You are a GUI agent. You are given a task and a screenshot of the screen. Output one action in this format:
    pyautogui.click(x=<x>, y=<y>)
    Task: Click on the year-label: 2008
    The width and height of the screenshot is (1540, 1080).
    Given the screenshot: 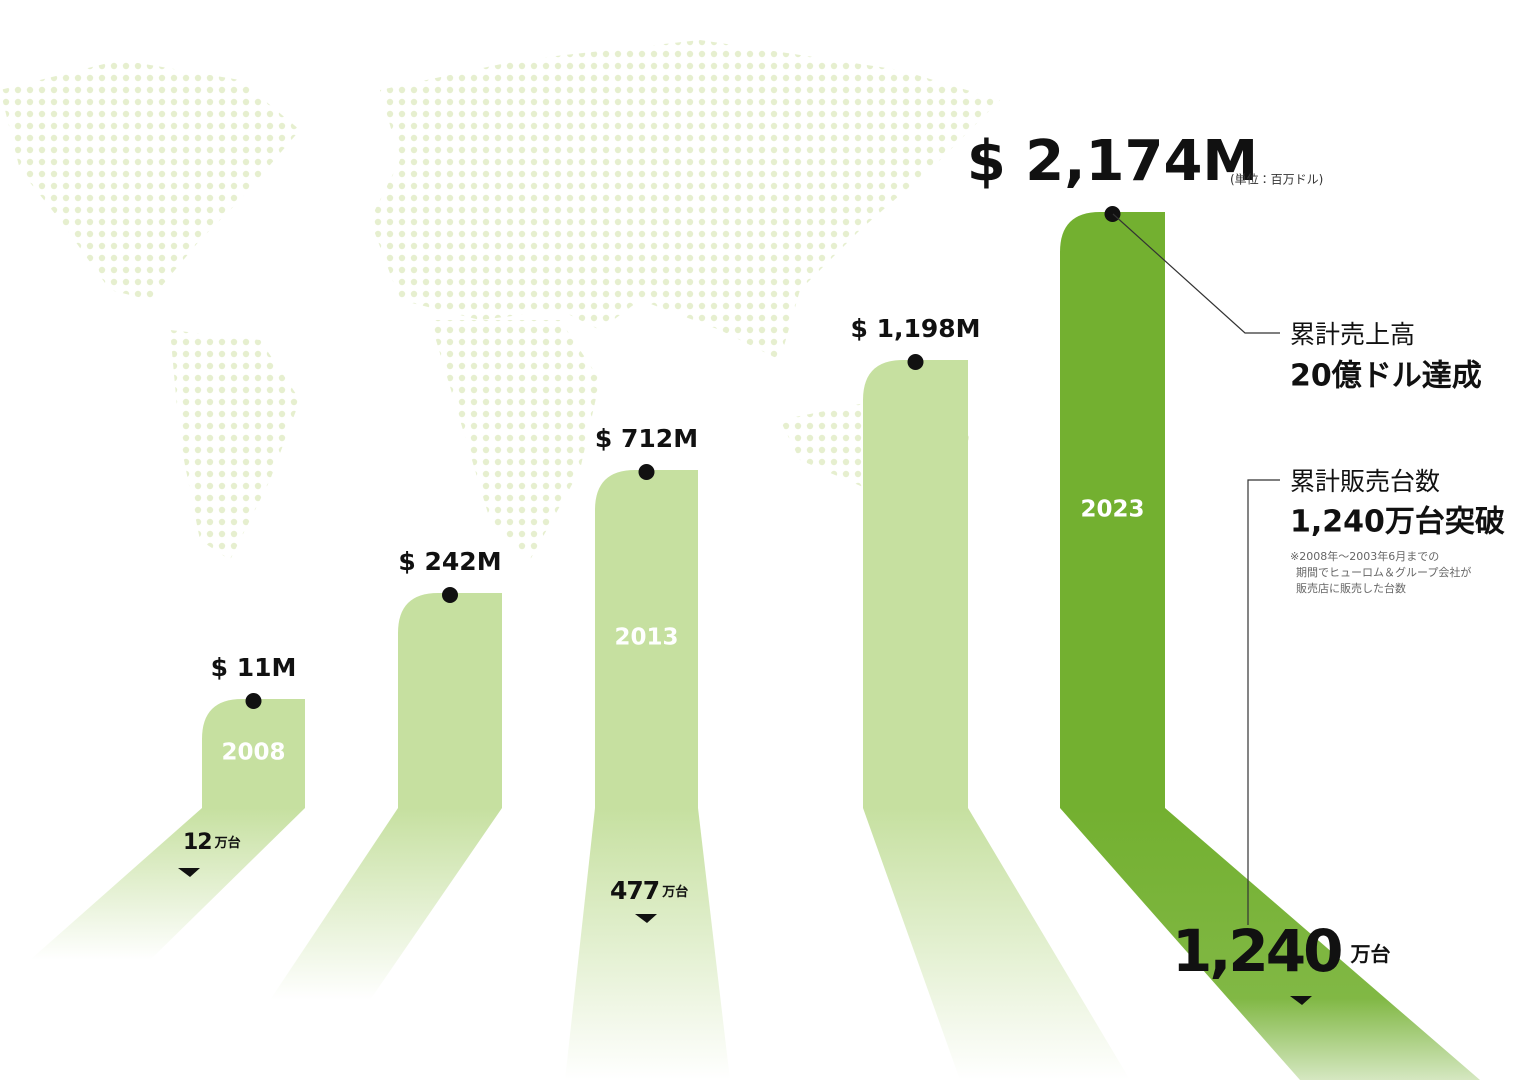 What is the action you would take?
    pyautogui.click(x=253, y=753)
    